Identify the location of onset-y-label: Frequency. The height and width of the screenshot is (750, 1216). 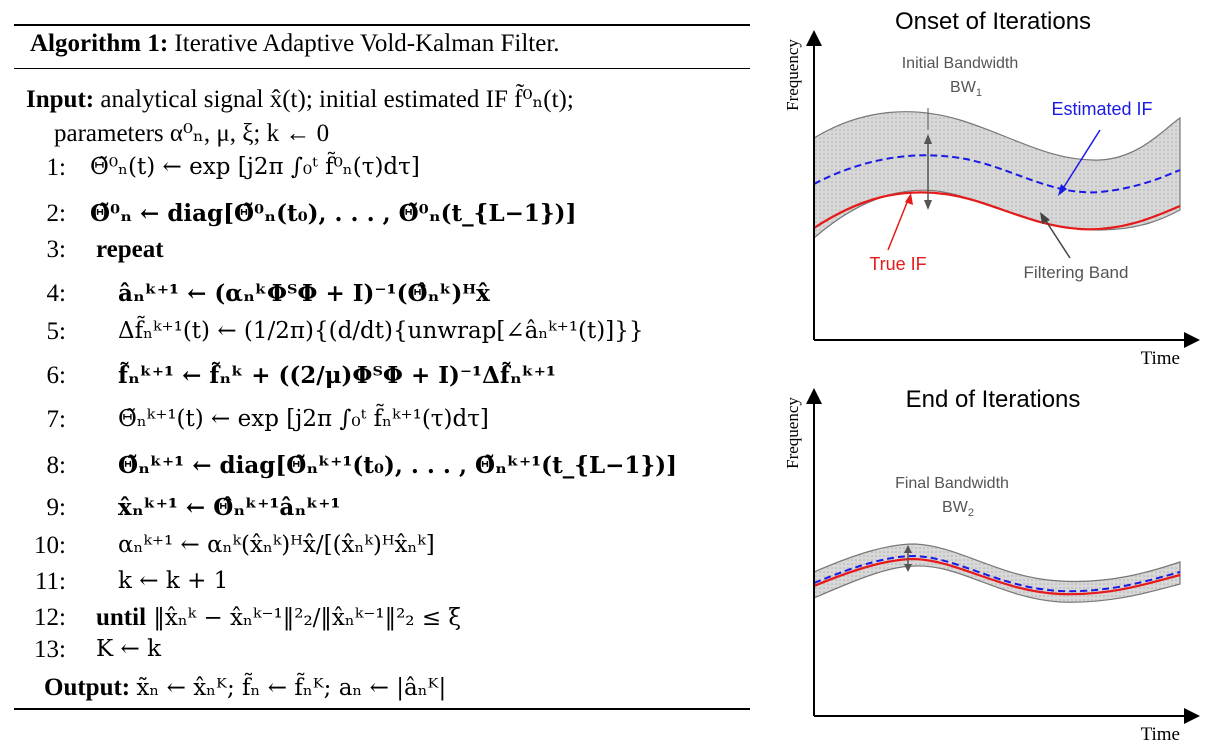
(792, 75).